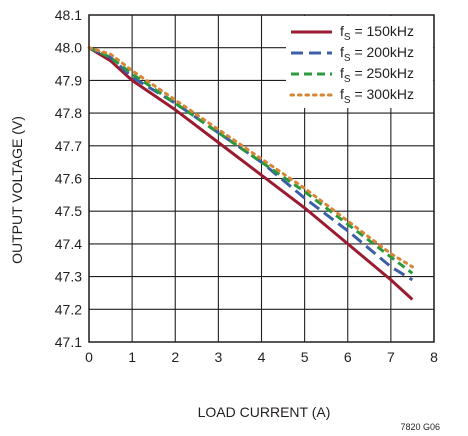 The height and width of the screenshot is (436, 468). Describe the element at coordinates (391, 357) in the screenshot. I see `x-tick-label-7: 7` at that location.